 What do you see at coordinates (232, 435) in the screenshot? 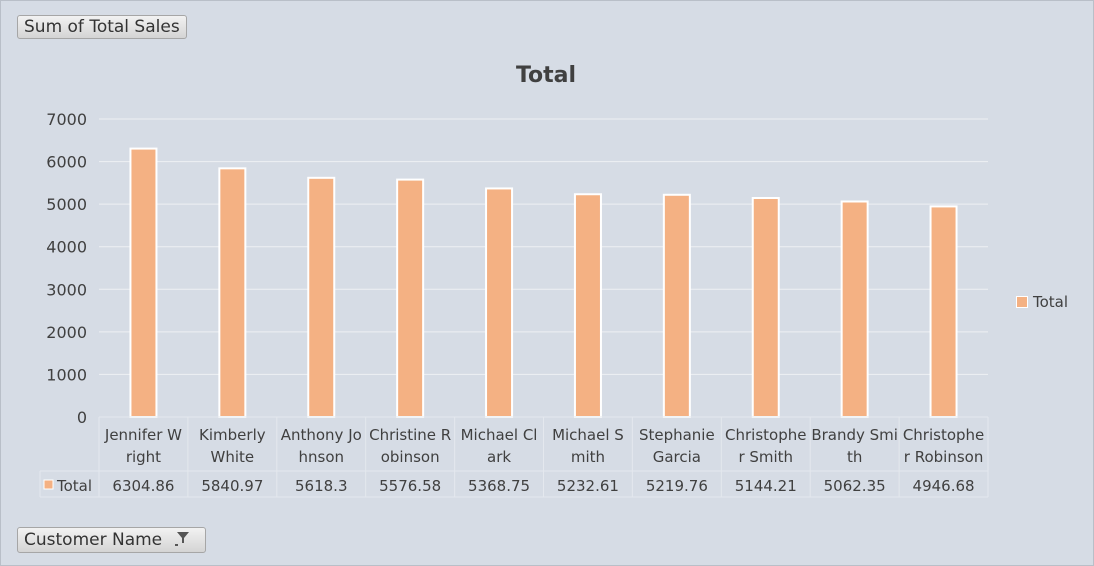
I see `x-category-label: Kimberly` at bounding box center [232, 435].